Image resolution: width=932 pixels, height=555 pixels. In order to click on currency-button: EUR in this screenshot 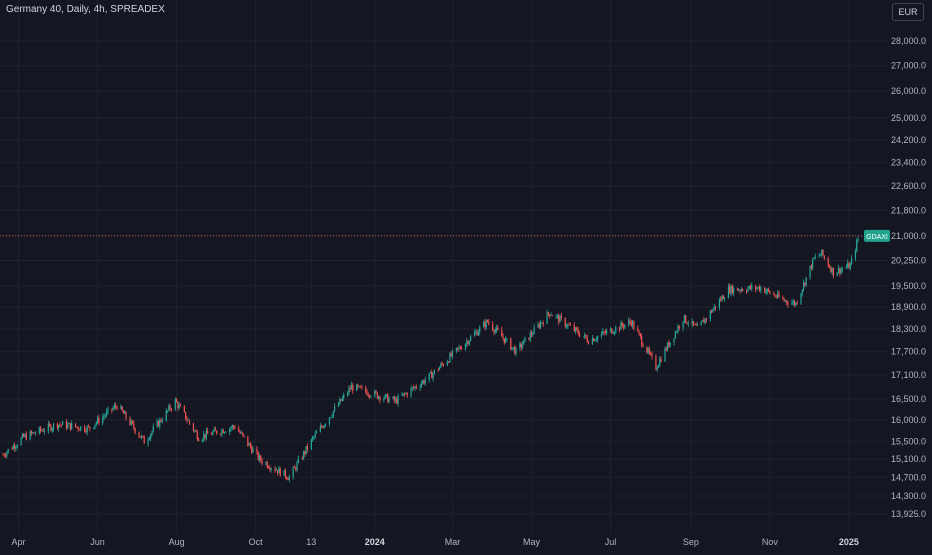, I will do `click(908, 12)`.